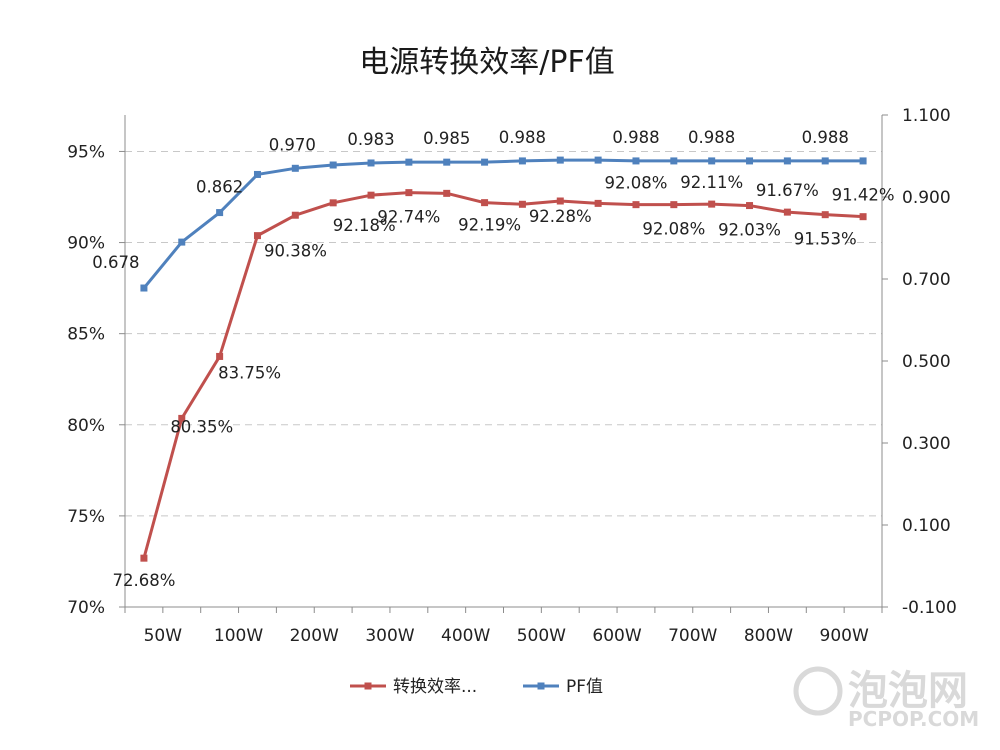  What do you see at coordinates (201, 426) in the screenshot?
I see `data-label-efficiency: 80.35%` at bounding box center [201, 426].